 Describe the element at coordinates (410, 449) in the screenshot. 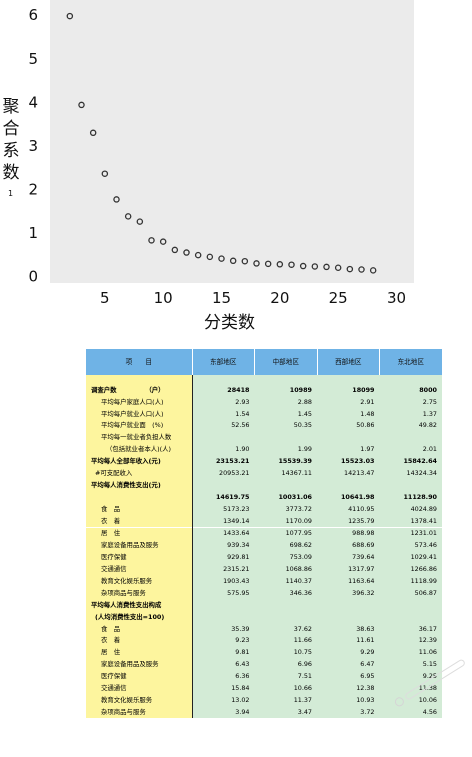

I see `cell-value: 2.01` at that location.